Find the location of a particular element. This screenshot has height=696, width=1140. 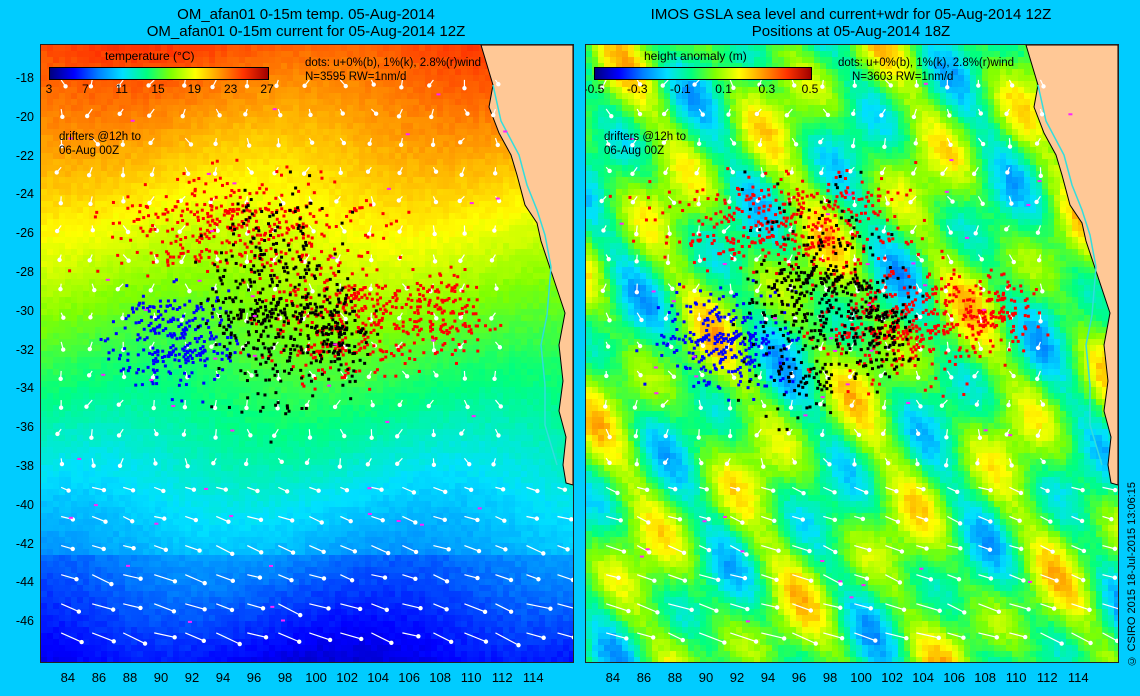

temperature-colorbar-tick-3: 15 is located at coordinates (157, 89).